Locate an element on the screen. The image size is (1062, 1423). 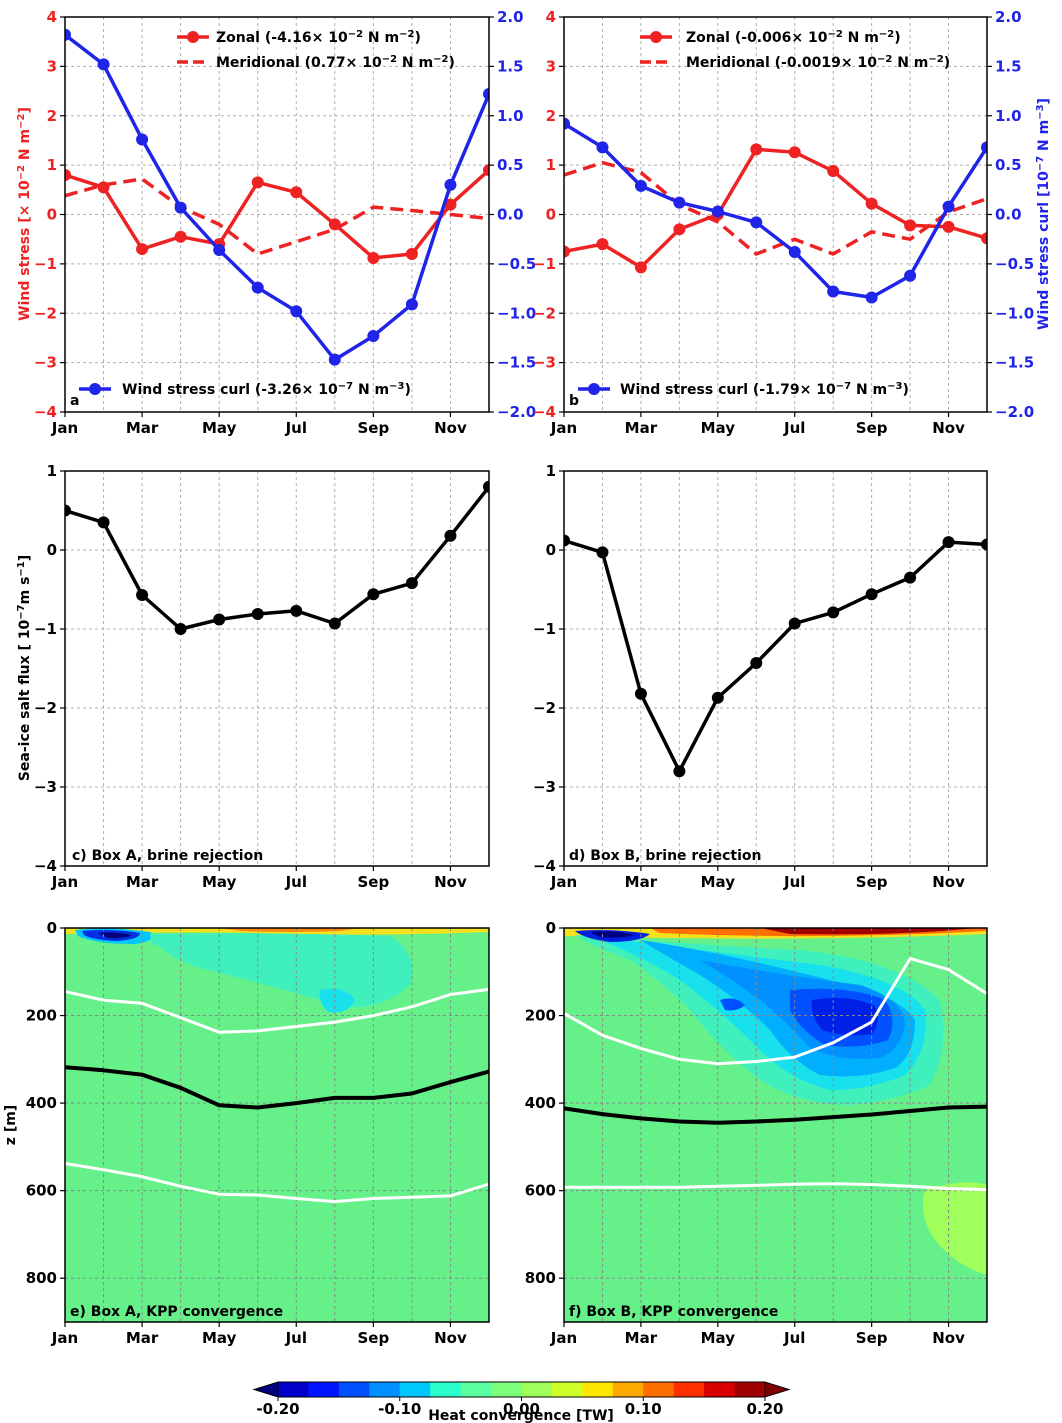
panel-b-legend-curl: Wind stress curl (-1.79× 10−7 N m−3) is located at coordinates (743, 389).